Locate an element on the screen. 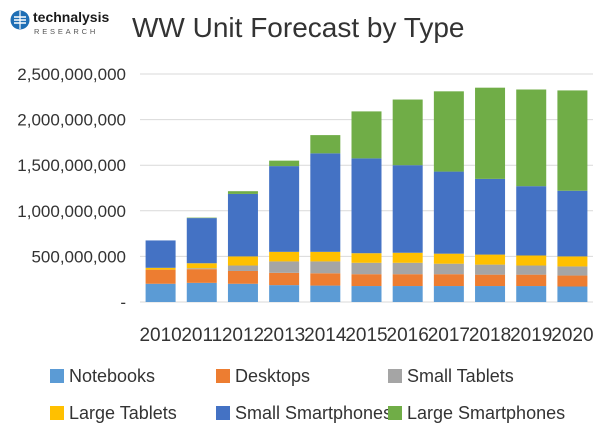  chart-title: WW Unit Forecast by Type is located at coordinates (298, 27).